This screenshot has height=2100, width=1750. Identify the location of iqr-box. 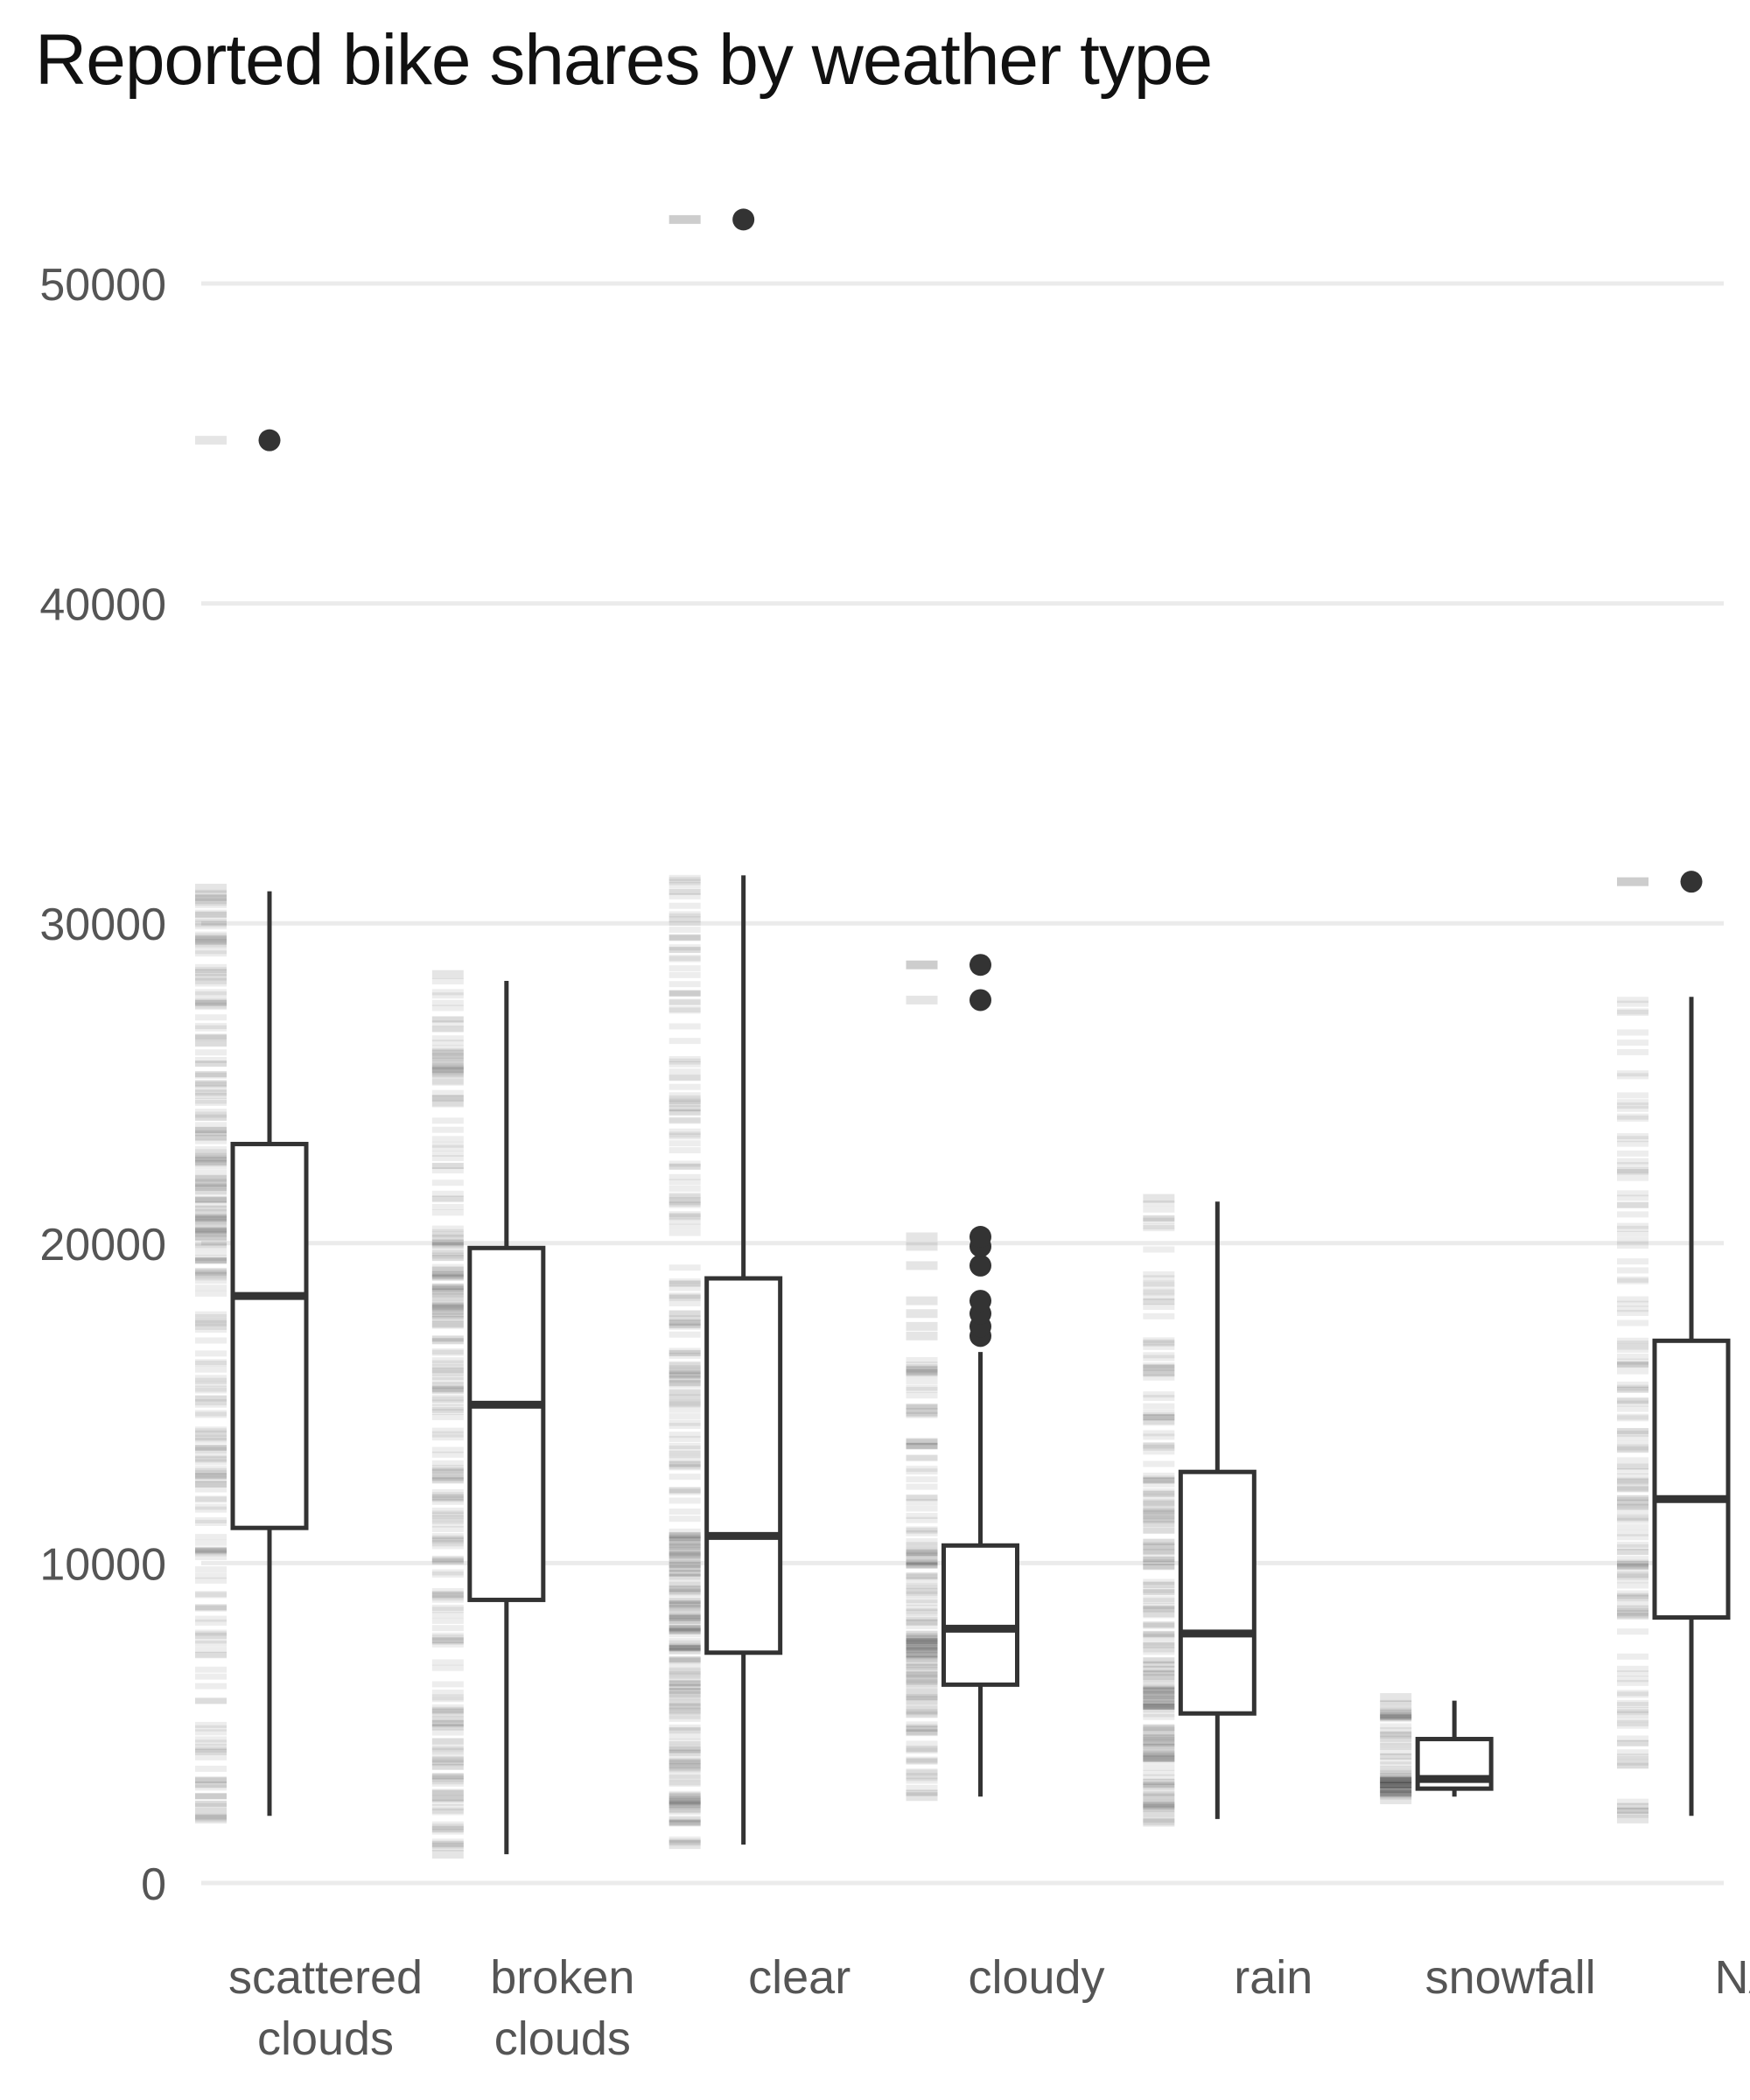
(269, 1335).